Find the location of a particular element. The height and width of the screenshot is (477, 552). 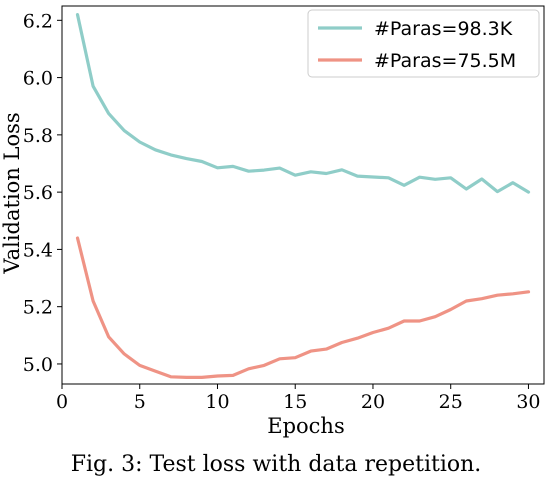

y-tick-label: 5.2 is located at coordinates (38, 308).